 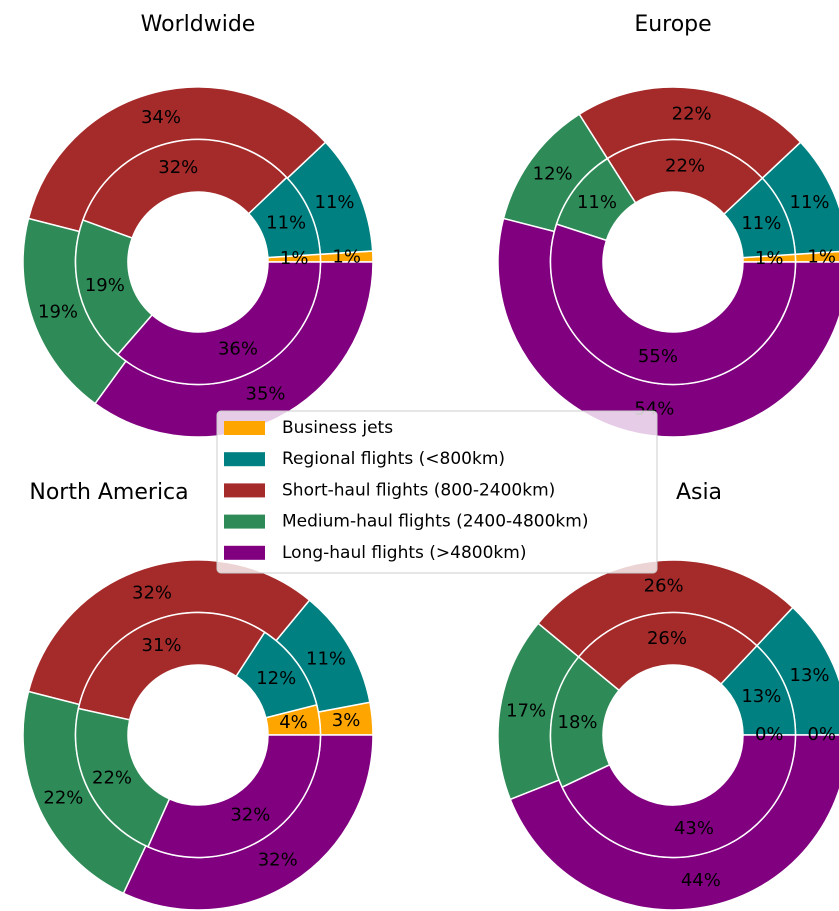 What do you see at coordinates (337, 428) in the screenshot?
I see `legend-label: Business jets` at bounding box center [337, 428].